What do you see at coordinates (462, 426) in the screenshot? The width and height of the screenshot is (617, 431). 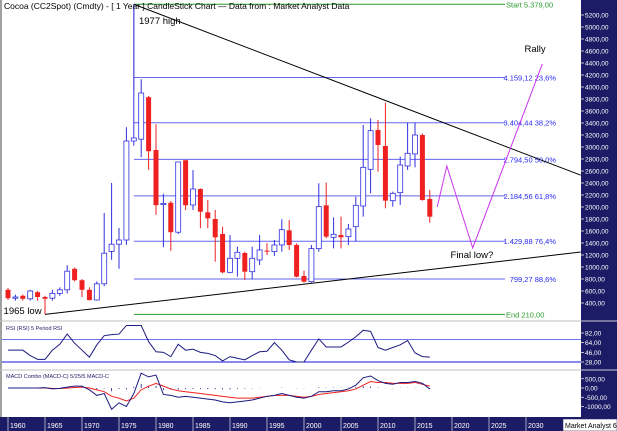 I see `time-axis-label: 2020` at bounding box center [462, 426].